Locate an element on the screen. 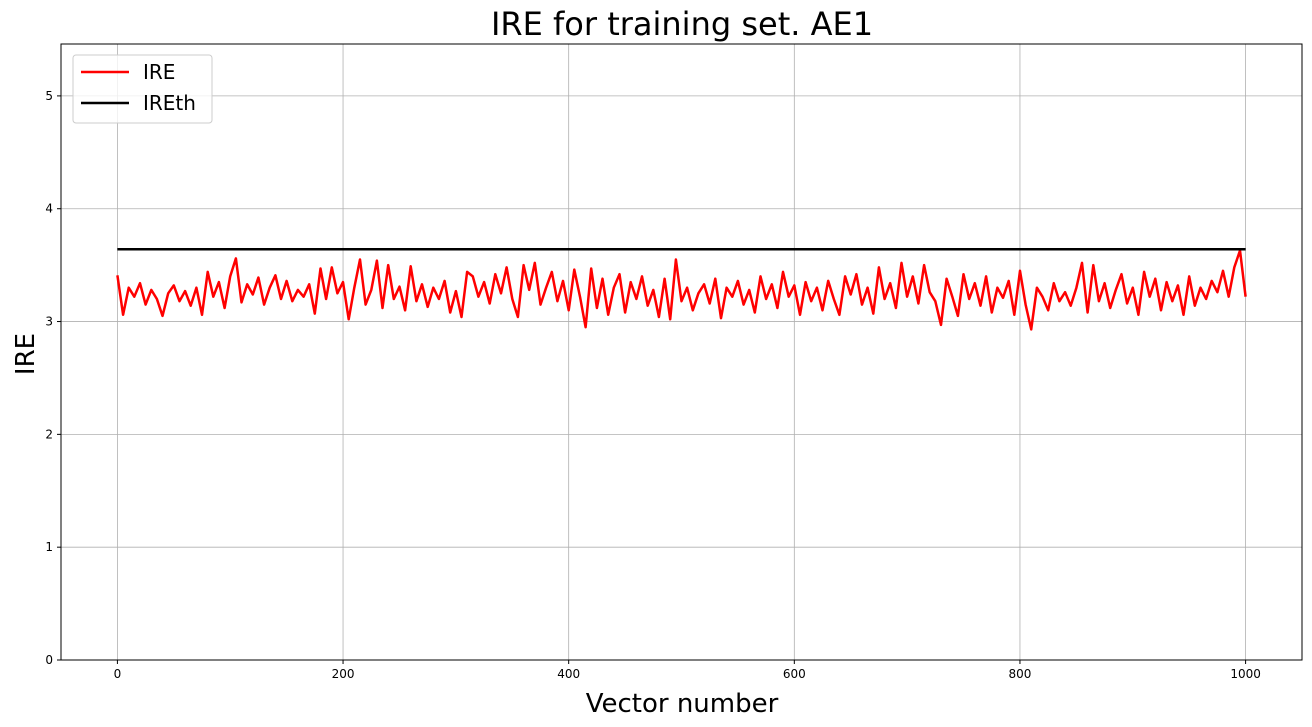 Image resolution: width=1312 pixels, height=727 pixels. y-tick-label: 0 is located at coordinates (49, 660).